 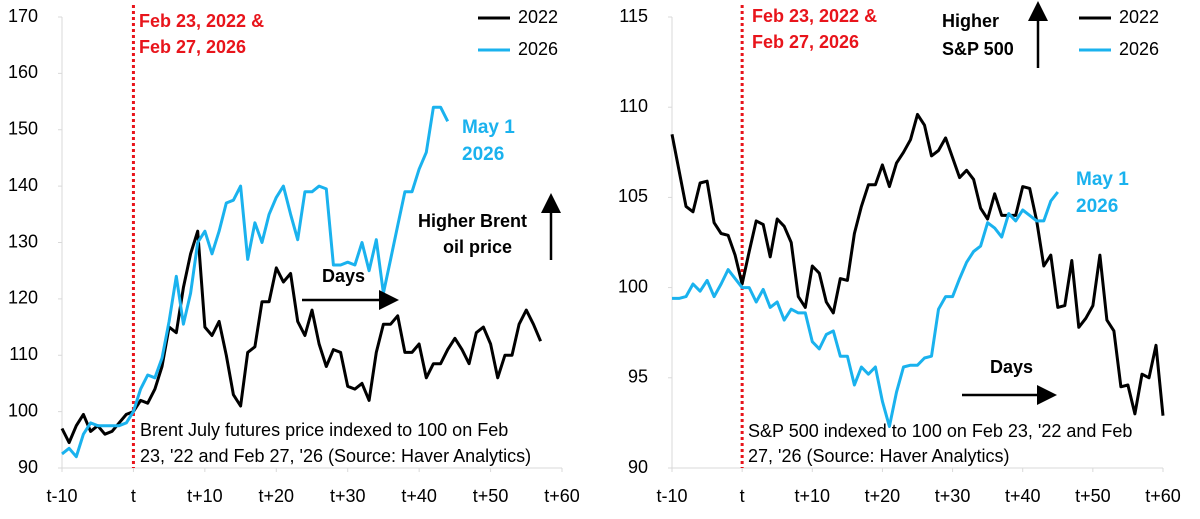 I want to click on series-line, so click(x=865, y=309).